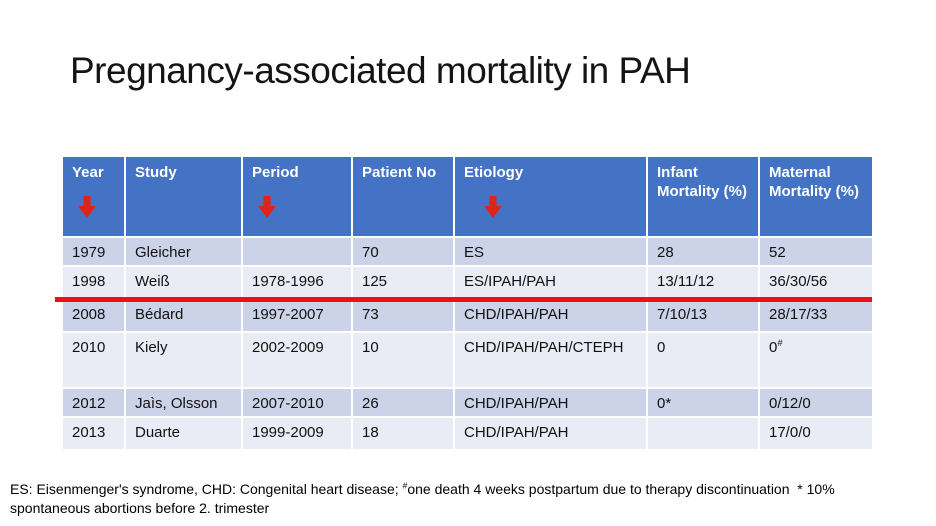  Describe the element at coordinates (94, 316) in the screenshot. I see `table-cell: 2008` at that location.